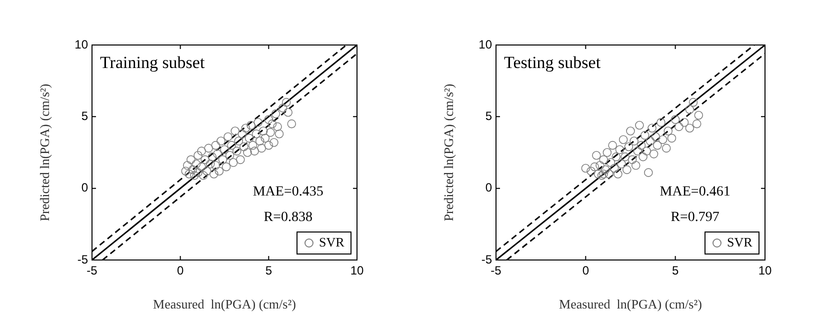 This screenshot has width=821, height=315. What do you see at coordinates (740, 242) in the screenshot?
I see `legend-label: SVR` at bounding box center [740, 242].